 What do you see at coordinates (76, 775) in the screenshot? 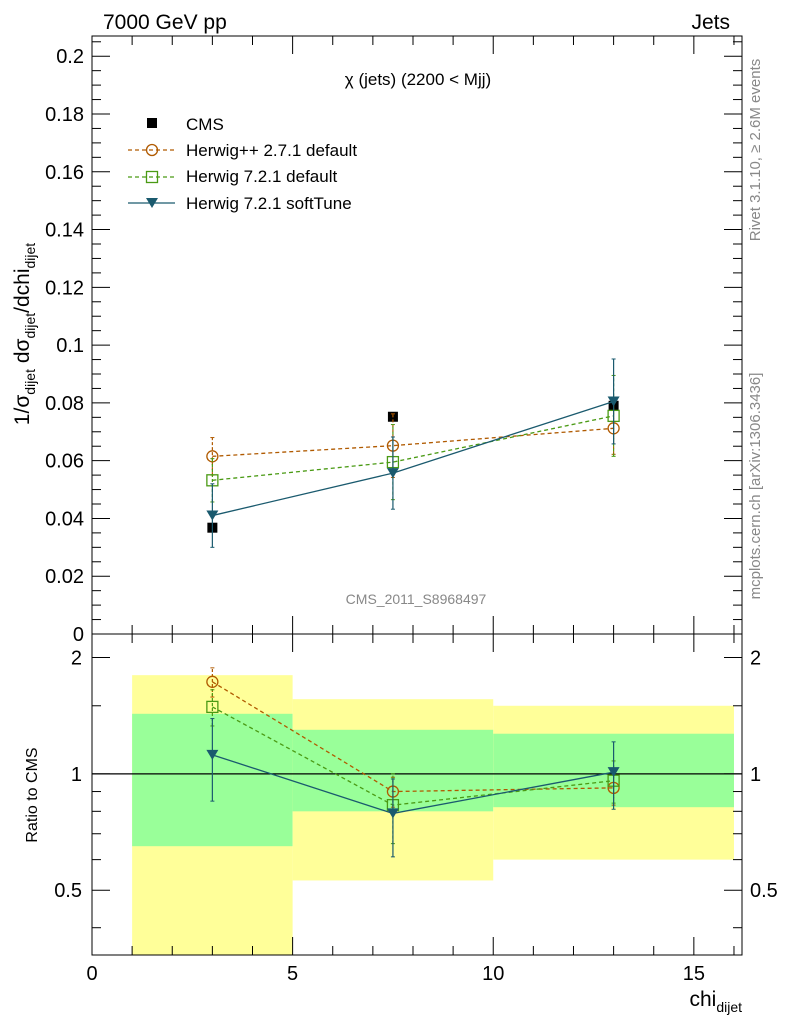
I see `ratio-tick-label: 1` at bounding box center [76, 775].